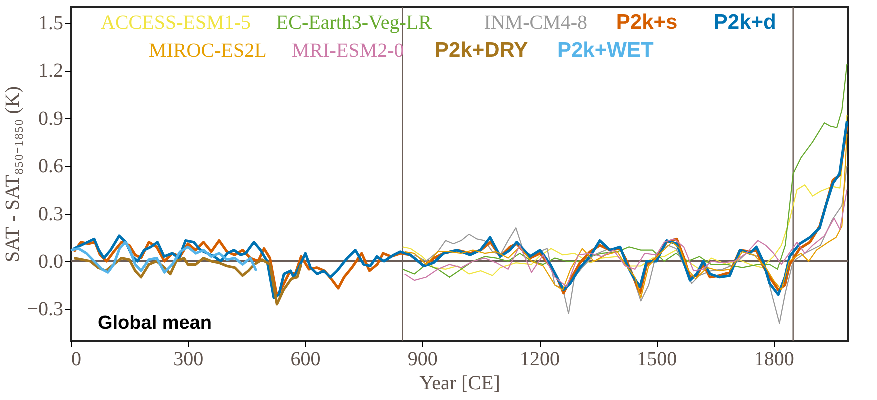 This screenshot has width=877, height=400. What do you see at coordinates (774, 359) in the screenshot?
I see `x-tick-label: 1800` at bounding box center [774, 359].